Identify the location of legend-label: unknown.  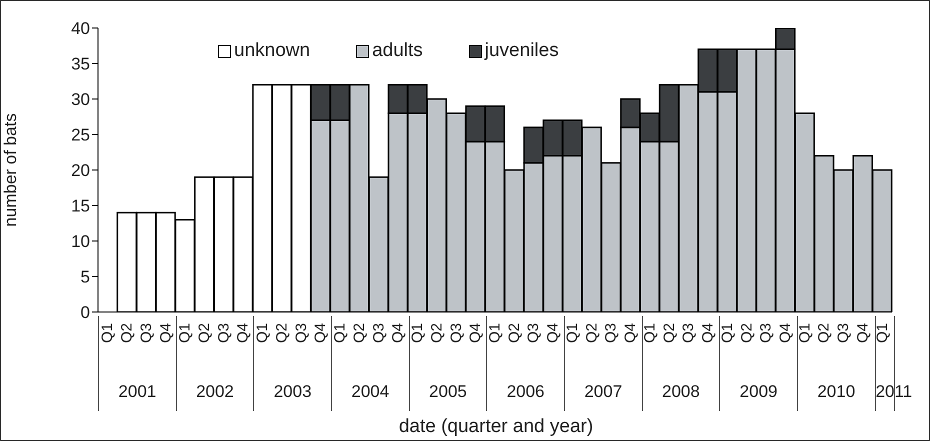
(272, 51).